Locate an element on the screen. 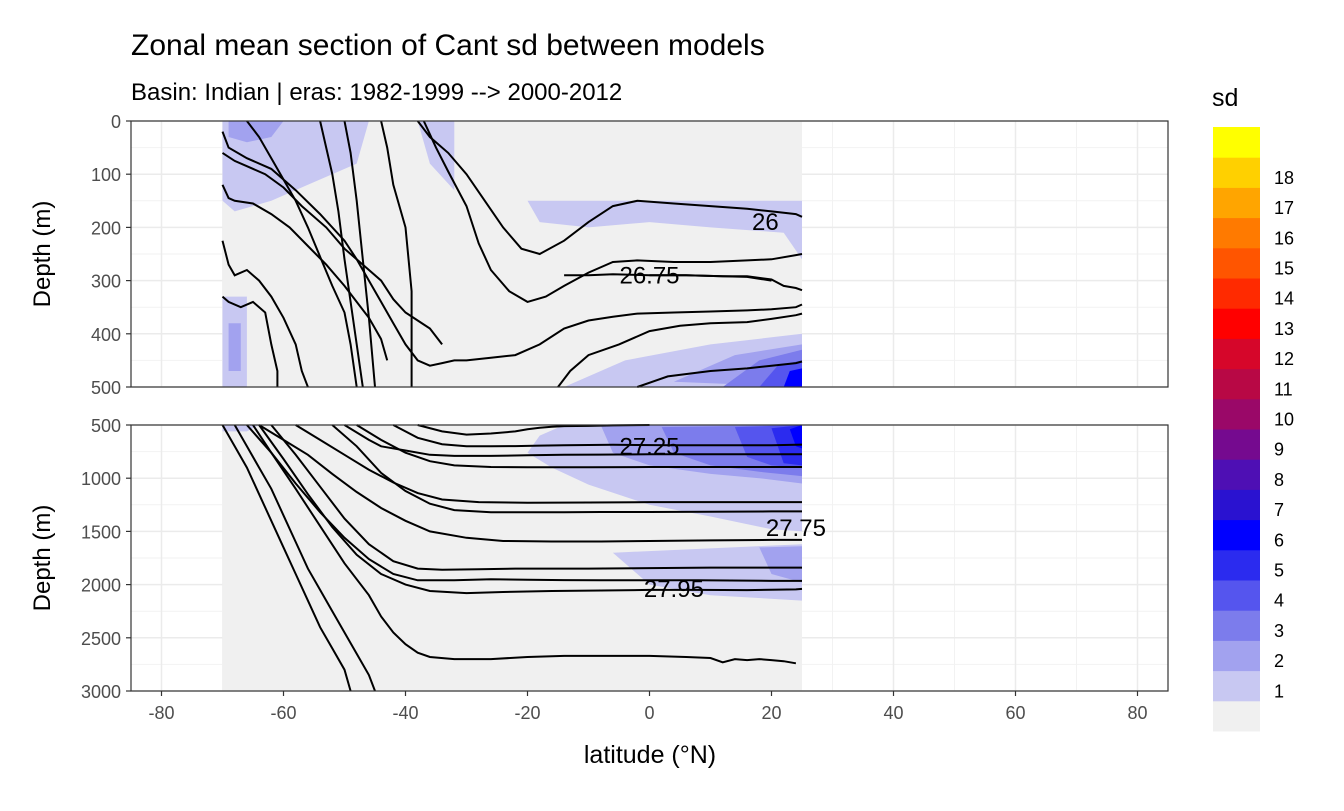 The image size is (1344, 811). legend-label: 5 is located at coordinates (1279, 571).